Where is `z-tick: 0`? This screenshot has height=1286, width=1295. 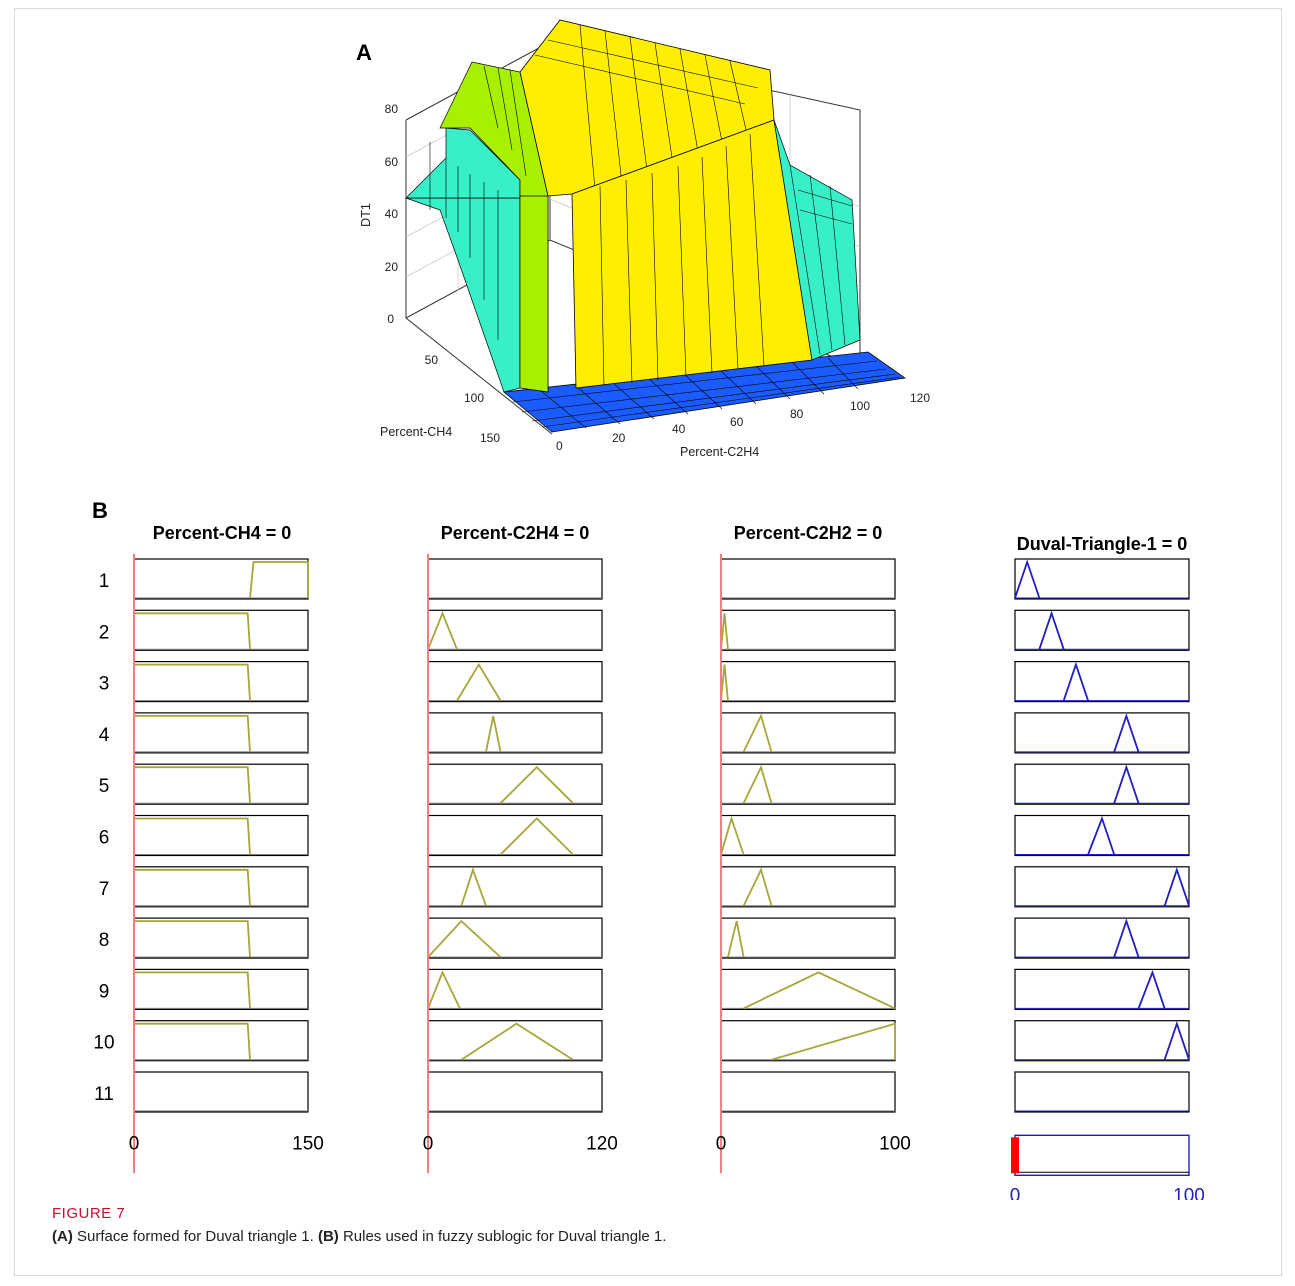
z-tick: 0 is located at coordinates (390, 319).